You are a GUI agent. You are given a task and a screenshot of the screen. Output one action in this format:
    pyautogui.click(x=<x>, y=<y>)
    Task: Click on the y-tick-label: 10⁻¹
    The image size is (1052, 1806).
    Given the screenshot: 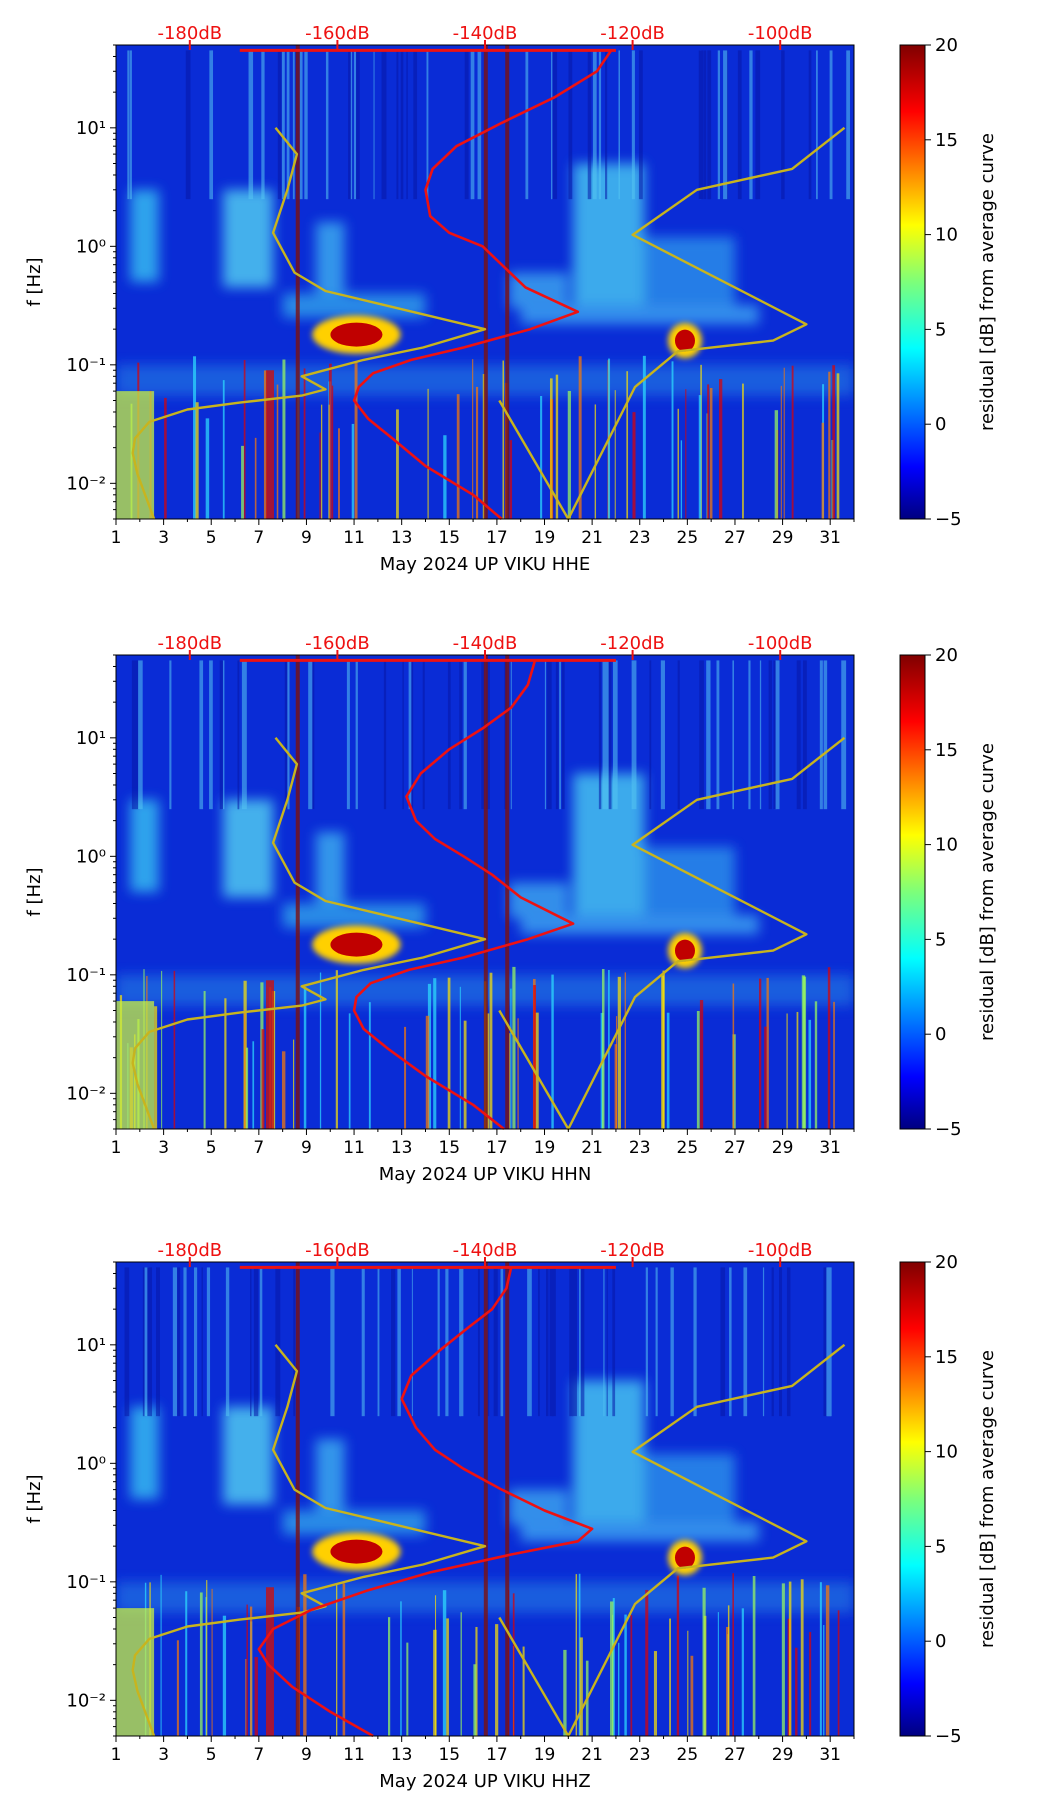 What is the action you would take?
    pyautogui.click(x=86, y=1582)
    